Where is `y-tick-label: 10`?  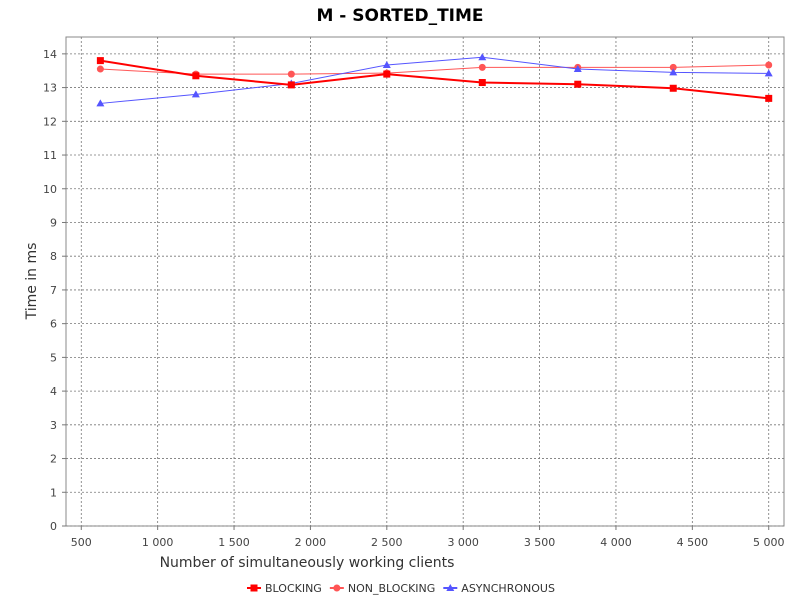
y-tick-label: 10 is located at coordinates (50, 189).